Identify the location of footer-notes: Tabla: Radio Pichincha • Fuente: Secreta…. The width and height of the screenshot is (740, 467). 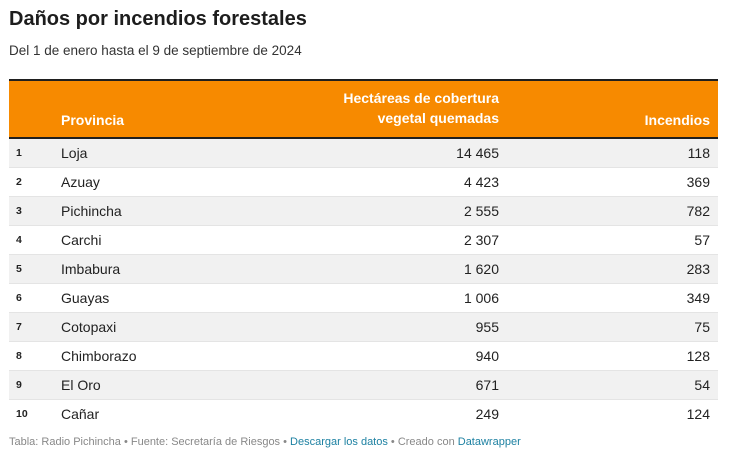
(265, 442).